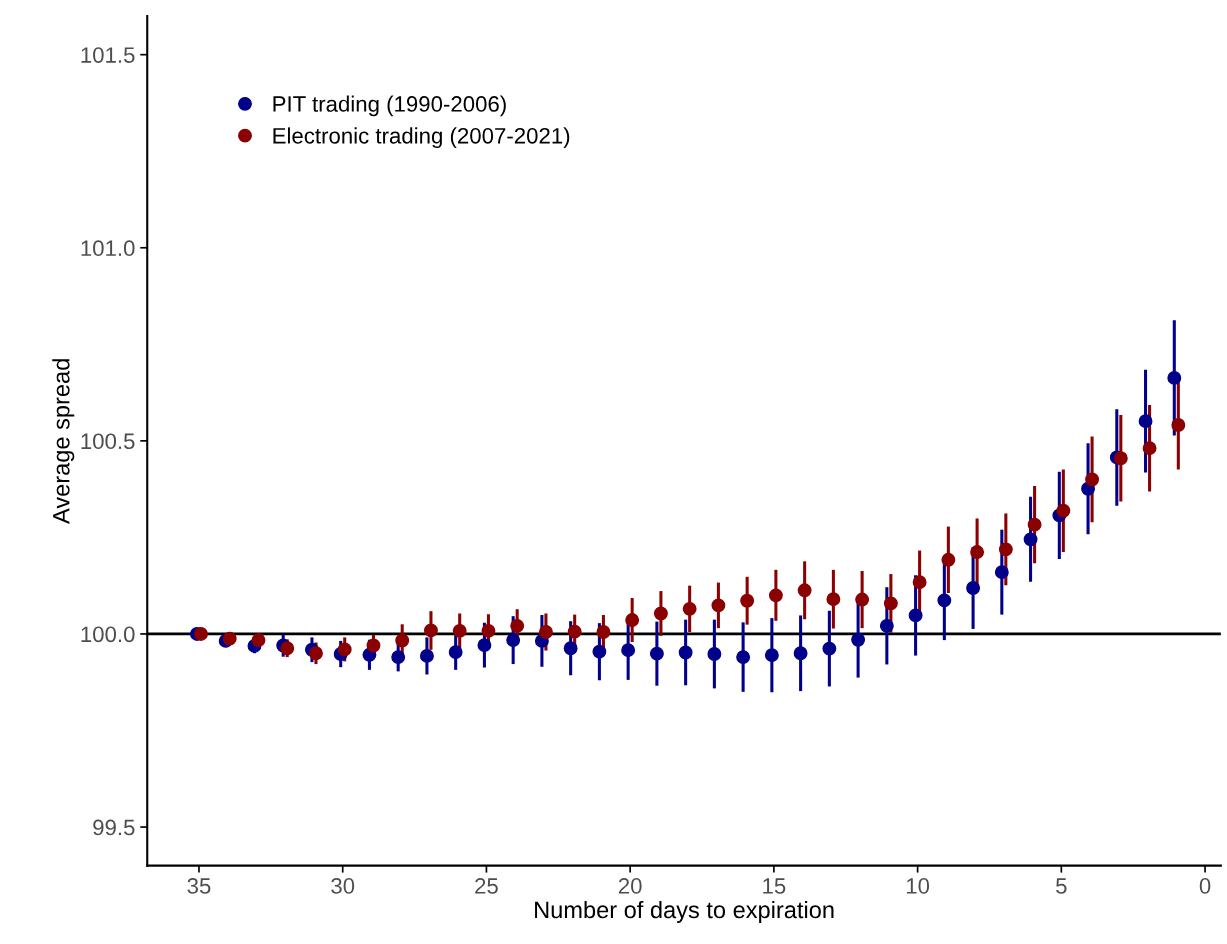  Describe the element at coordinates (199, 886) in the screenshot. I see `x-tick-label: 35` at that location.